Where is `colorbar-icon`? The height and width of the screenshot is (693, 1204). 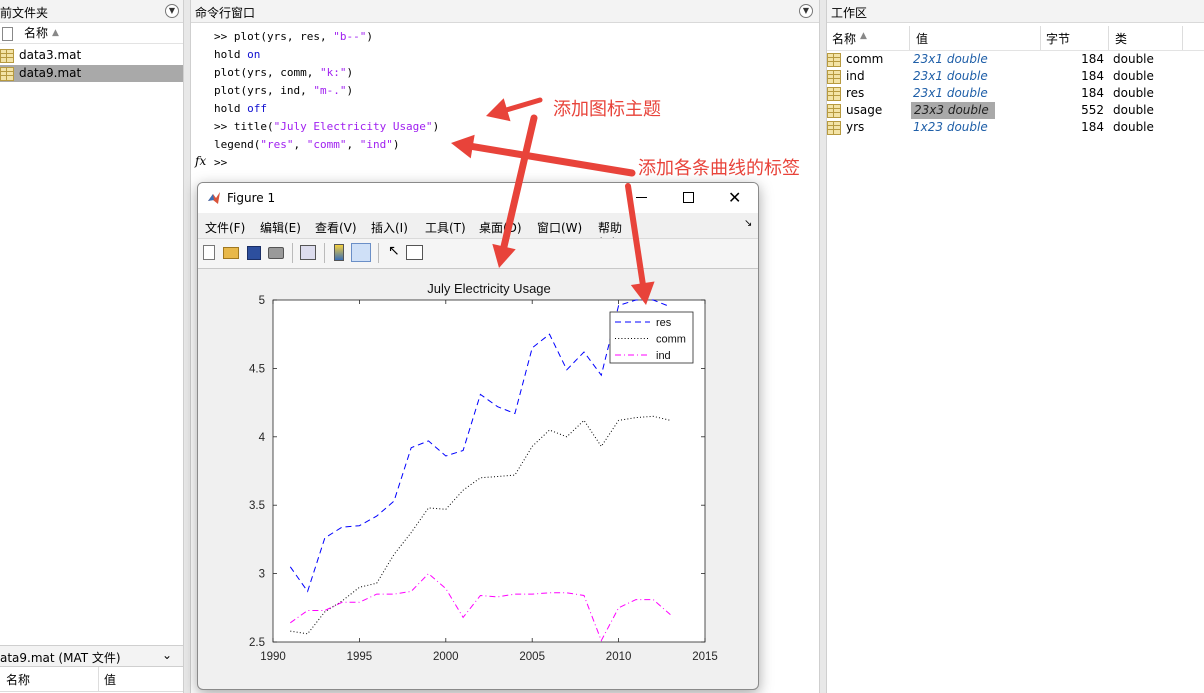
colorbar-icon is located at coordinates (339, 252).